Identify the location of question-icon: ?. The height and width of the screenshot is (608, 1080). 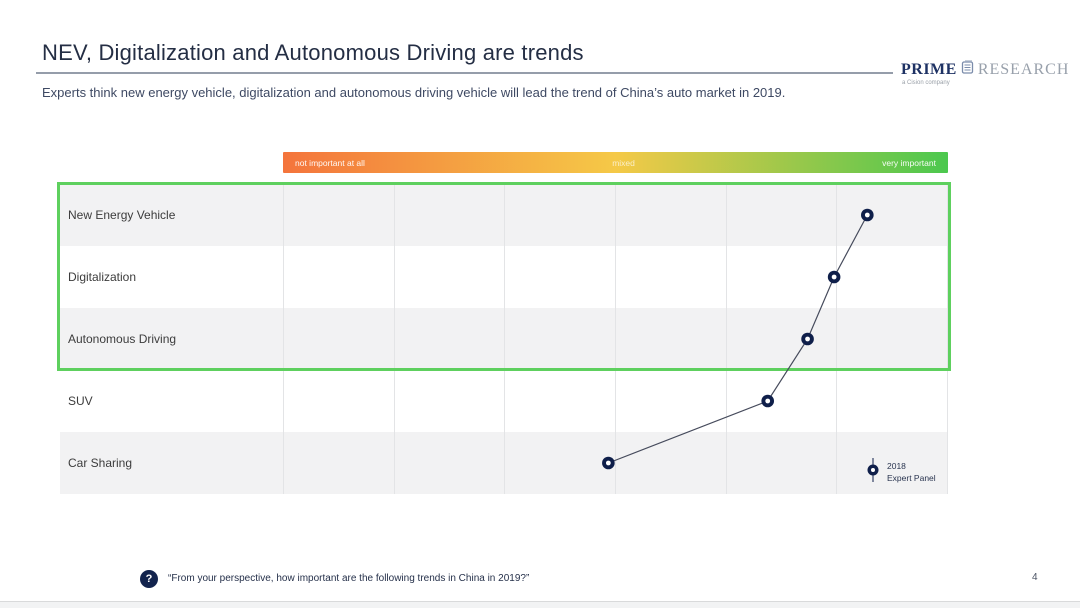
(149, 579).